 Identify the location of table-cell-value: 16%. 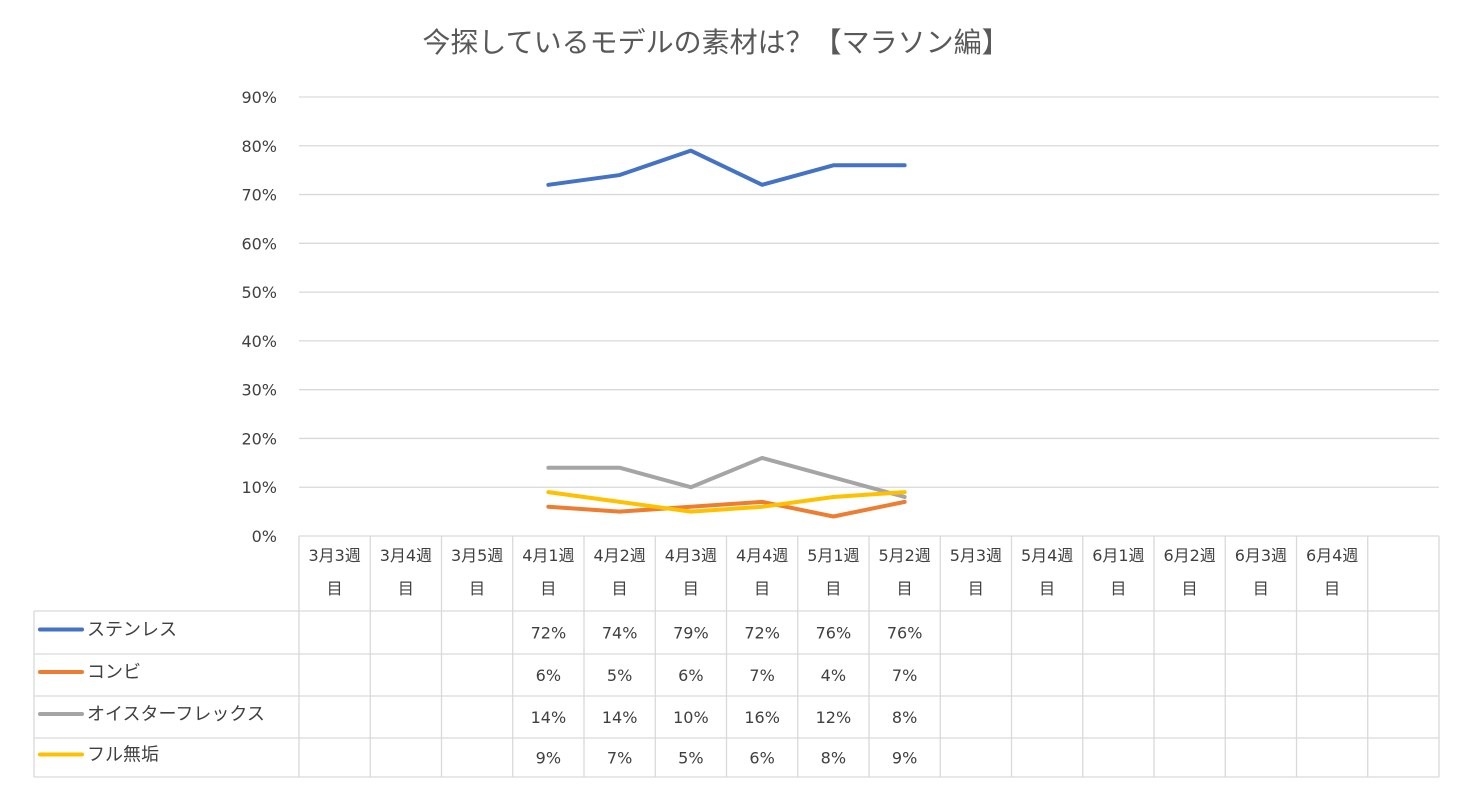
(762, 717).